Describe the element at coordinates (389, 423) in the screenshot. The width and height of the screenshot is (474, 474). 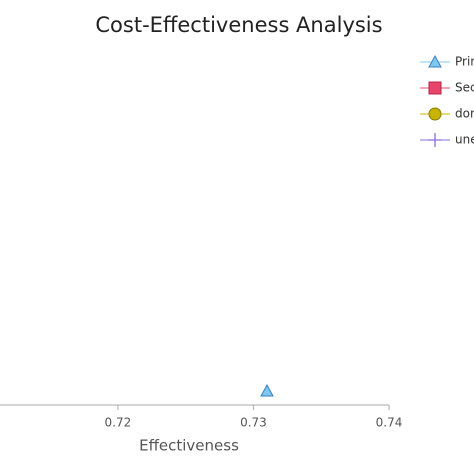
I see `x-tick-label: 0.74` at that location.